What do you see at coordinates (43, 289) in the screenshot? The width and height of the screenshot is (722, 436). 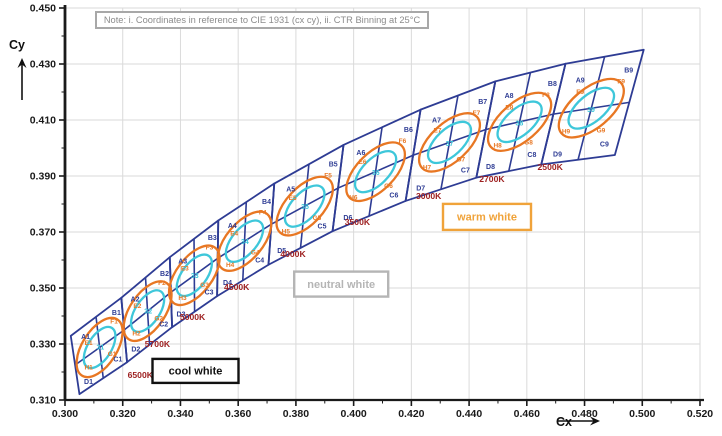 I see `svg-text: 0.350` at bounding box center [43, 289].